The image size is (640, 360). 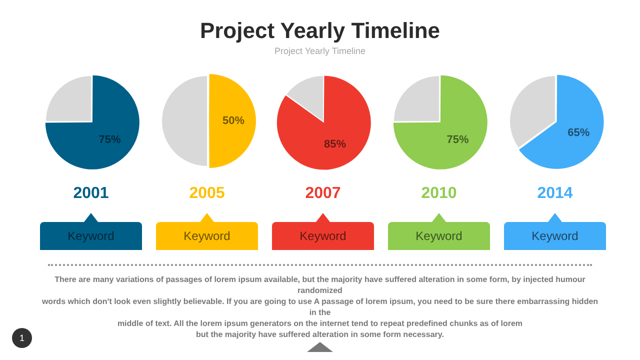 I want to click on text: 2005, so click(x=207, y=194).